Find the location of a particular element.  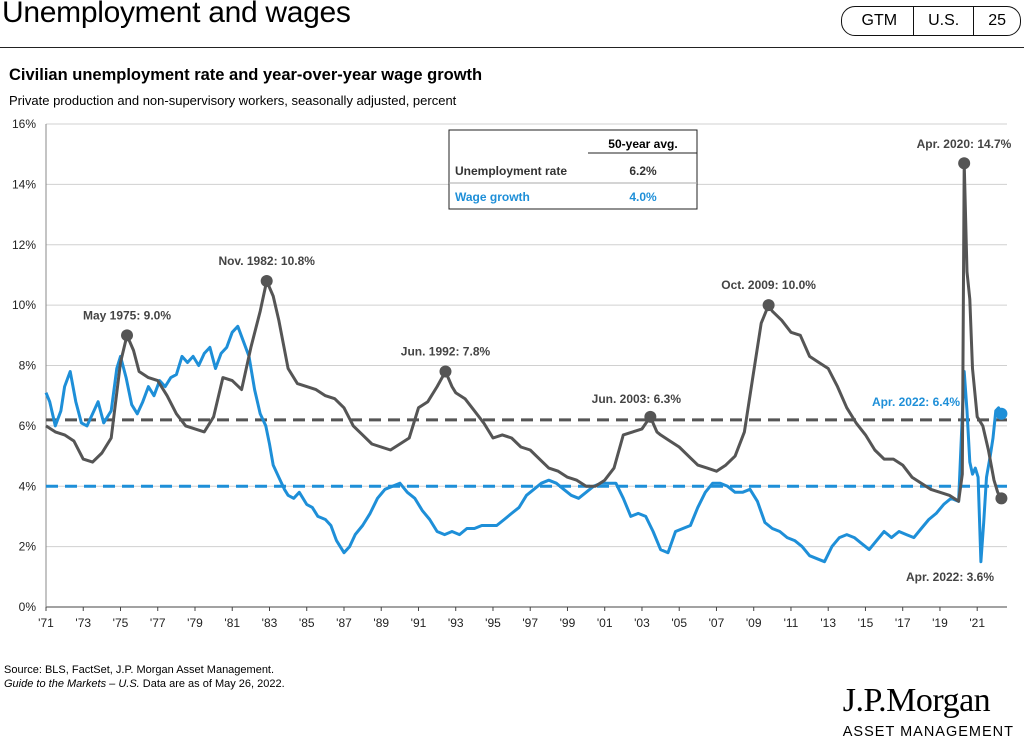

x-tick-label: '85 is located at coordinates (307, 623).